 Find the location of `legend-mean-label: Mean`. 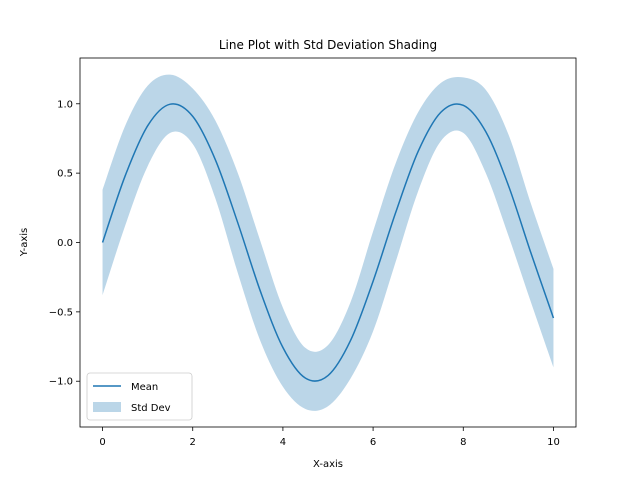

legend-mean-label: Mean is located at coordinates (144, 387).